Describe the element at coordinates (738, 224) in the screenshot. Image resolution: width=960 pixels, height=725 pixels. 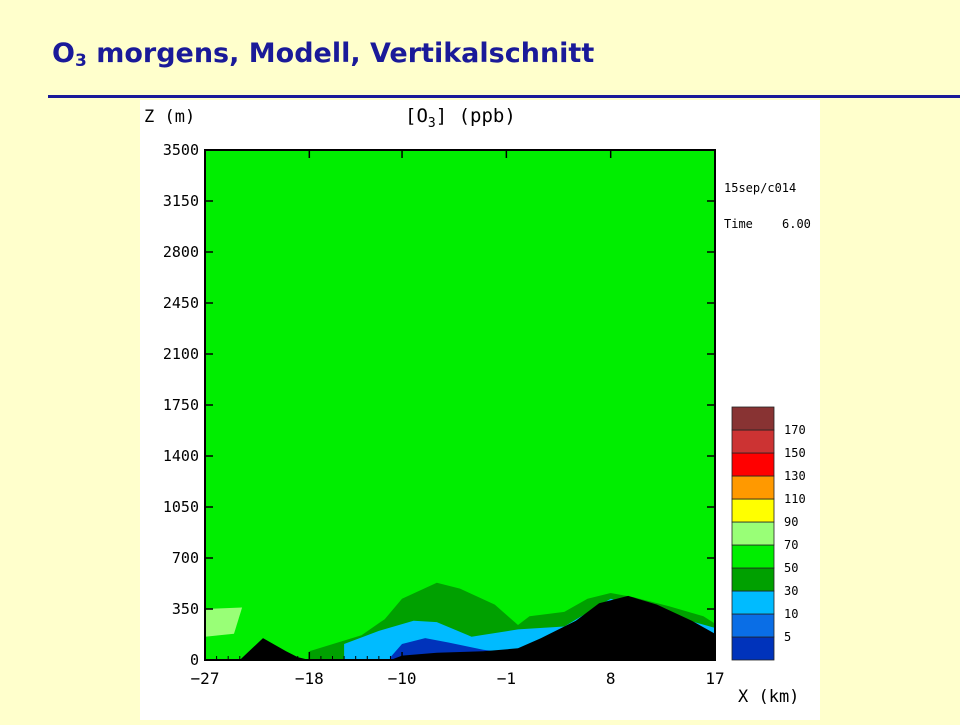
I see `time-label: Time` at that location.